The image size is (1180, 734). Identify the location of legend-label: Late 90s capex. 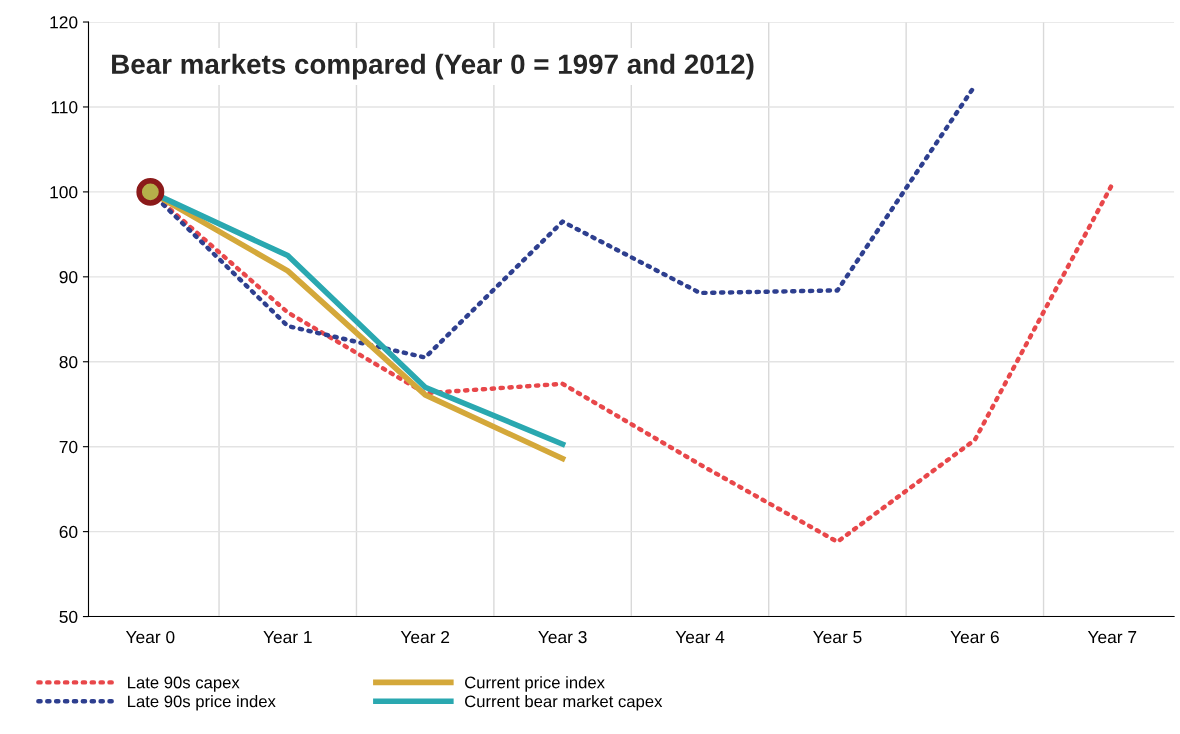
(184, 684).